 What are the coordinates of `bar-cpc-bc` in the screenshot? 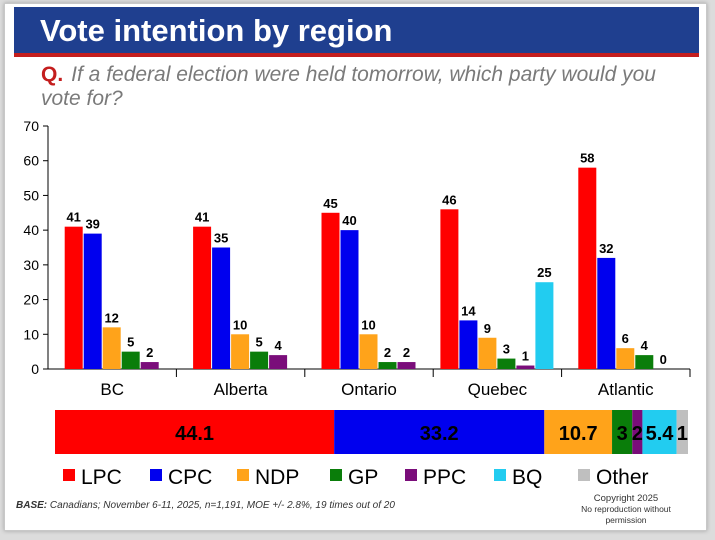 It's located at (92, 301).